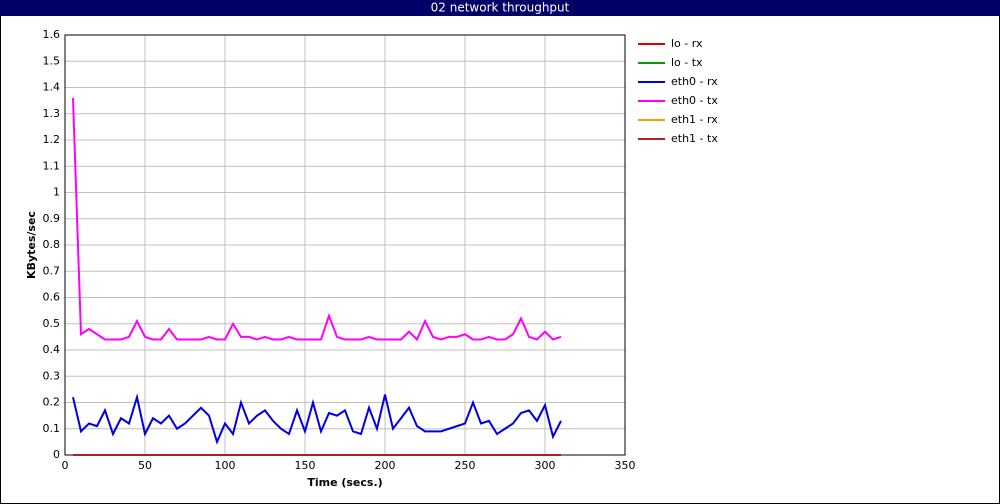  What do you see at coordinates (52, 218) in the screenshot?
I see `y-tick-label: 0.9` at bounding box center [52, 218].